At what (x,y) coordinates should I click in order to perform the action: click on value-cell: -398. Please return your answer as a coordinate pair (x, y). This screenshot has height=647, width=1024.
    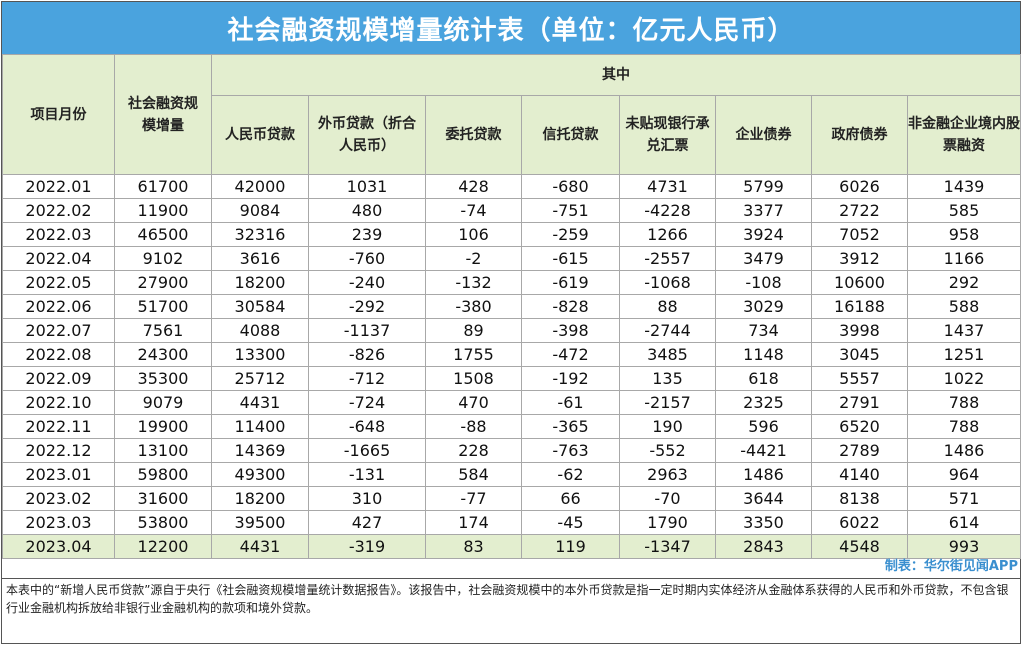
    Looking at the image, I should click on (570, 330).